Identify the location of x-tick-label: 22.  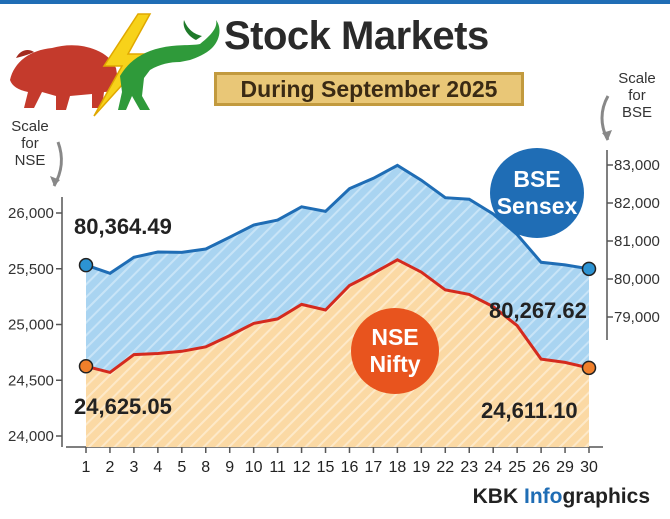
(445, 467).